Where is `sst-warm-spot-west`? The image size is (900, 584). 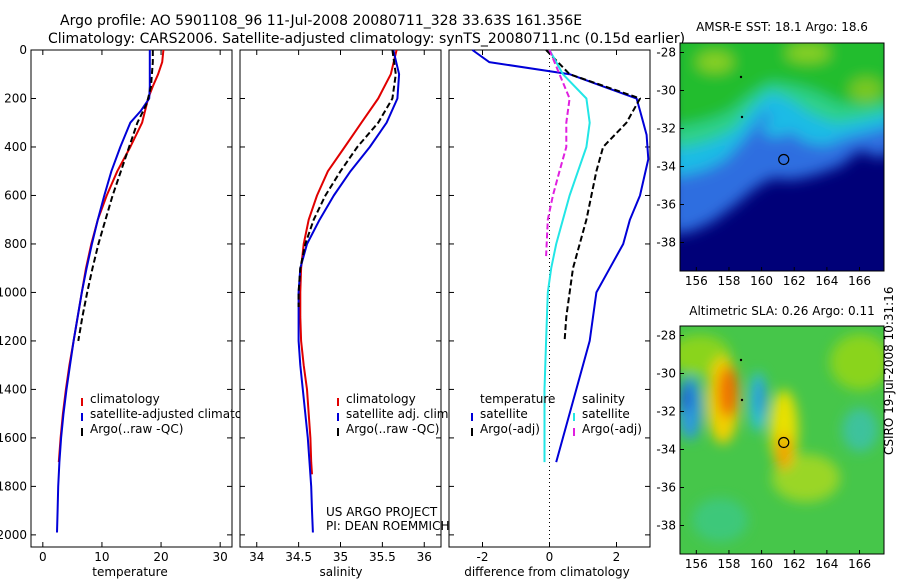 sst-warm-spot-west is located at coordinates (715, 62).